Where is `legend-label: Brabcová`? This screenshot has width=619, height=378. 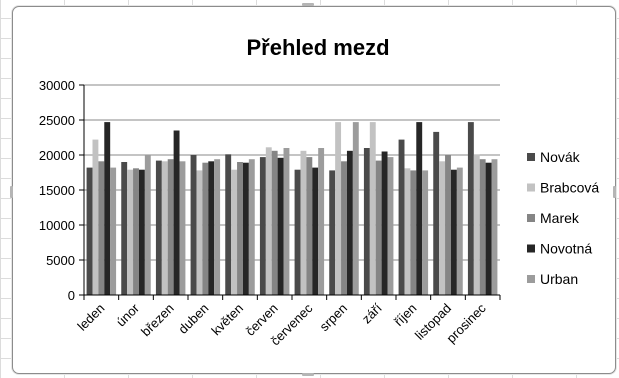 legend-label: Brabcová is located at coordinates (569, 188).